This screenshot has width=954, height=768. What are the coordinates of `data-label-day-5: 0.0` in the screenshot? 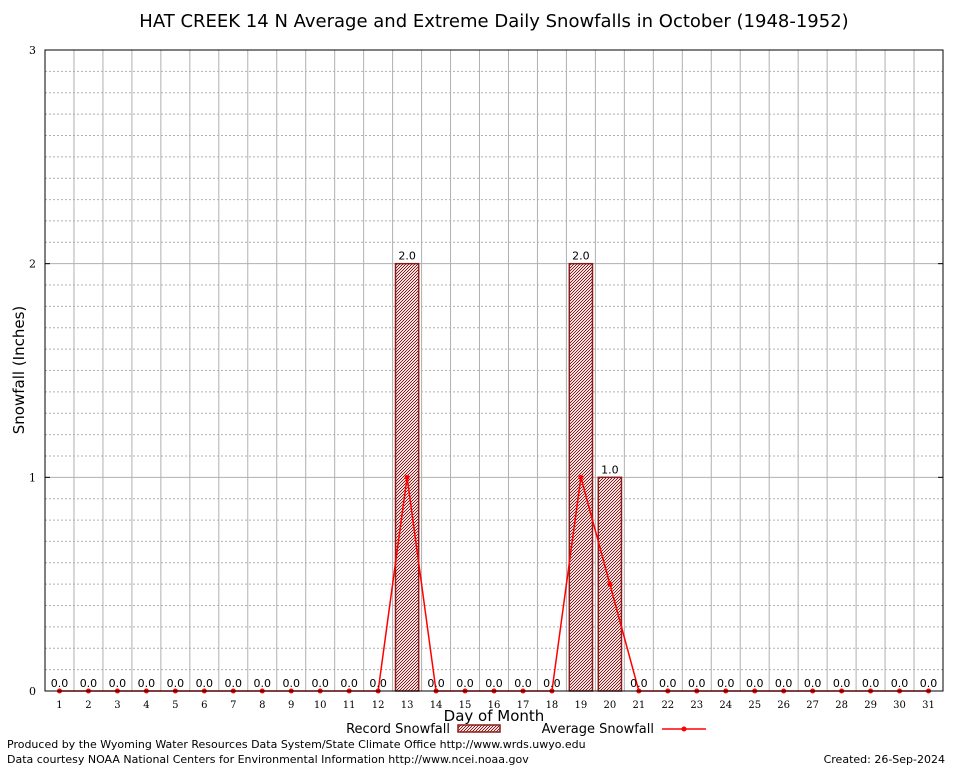 It's located at (176, 683).